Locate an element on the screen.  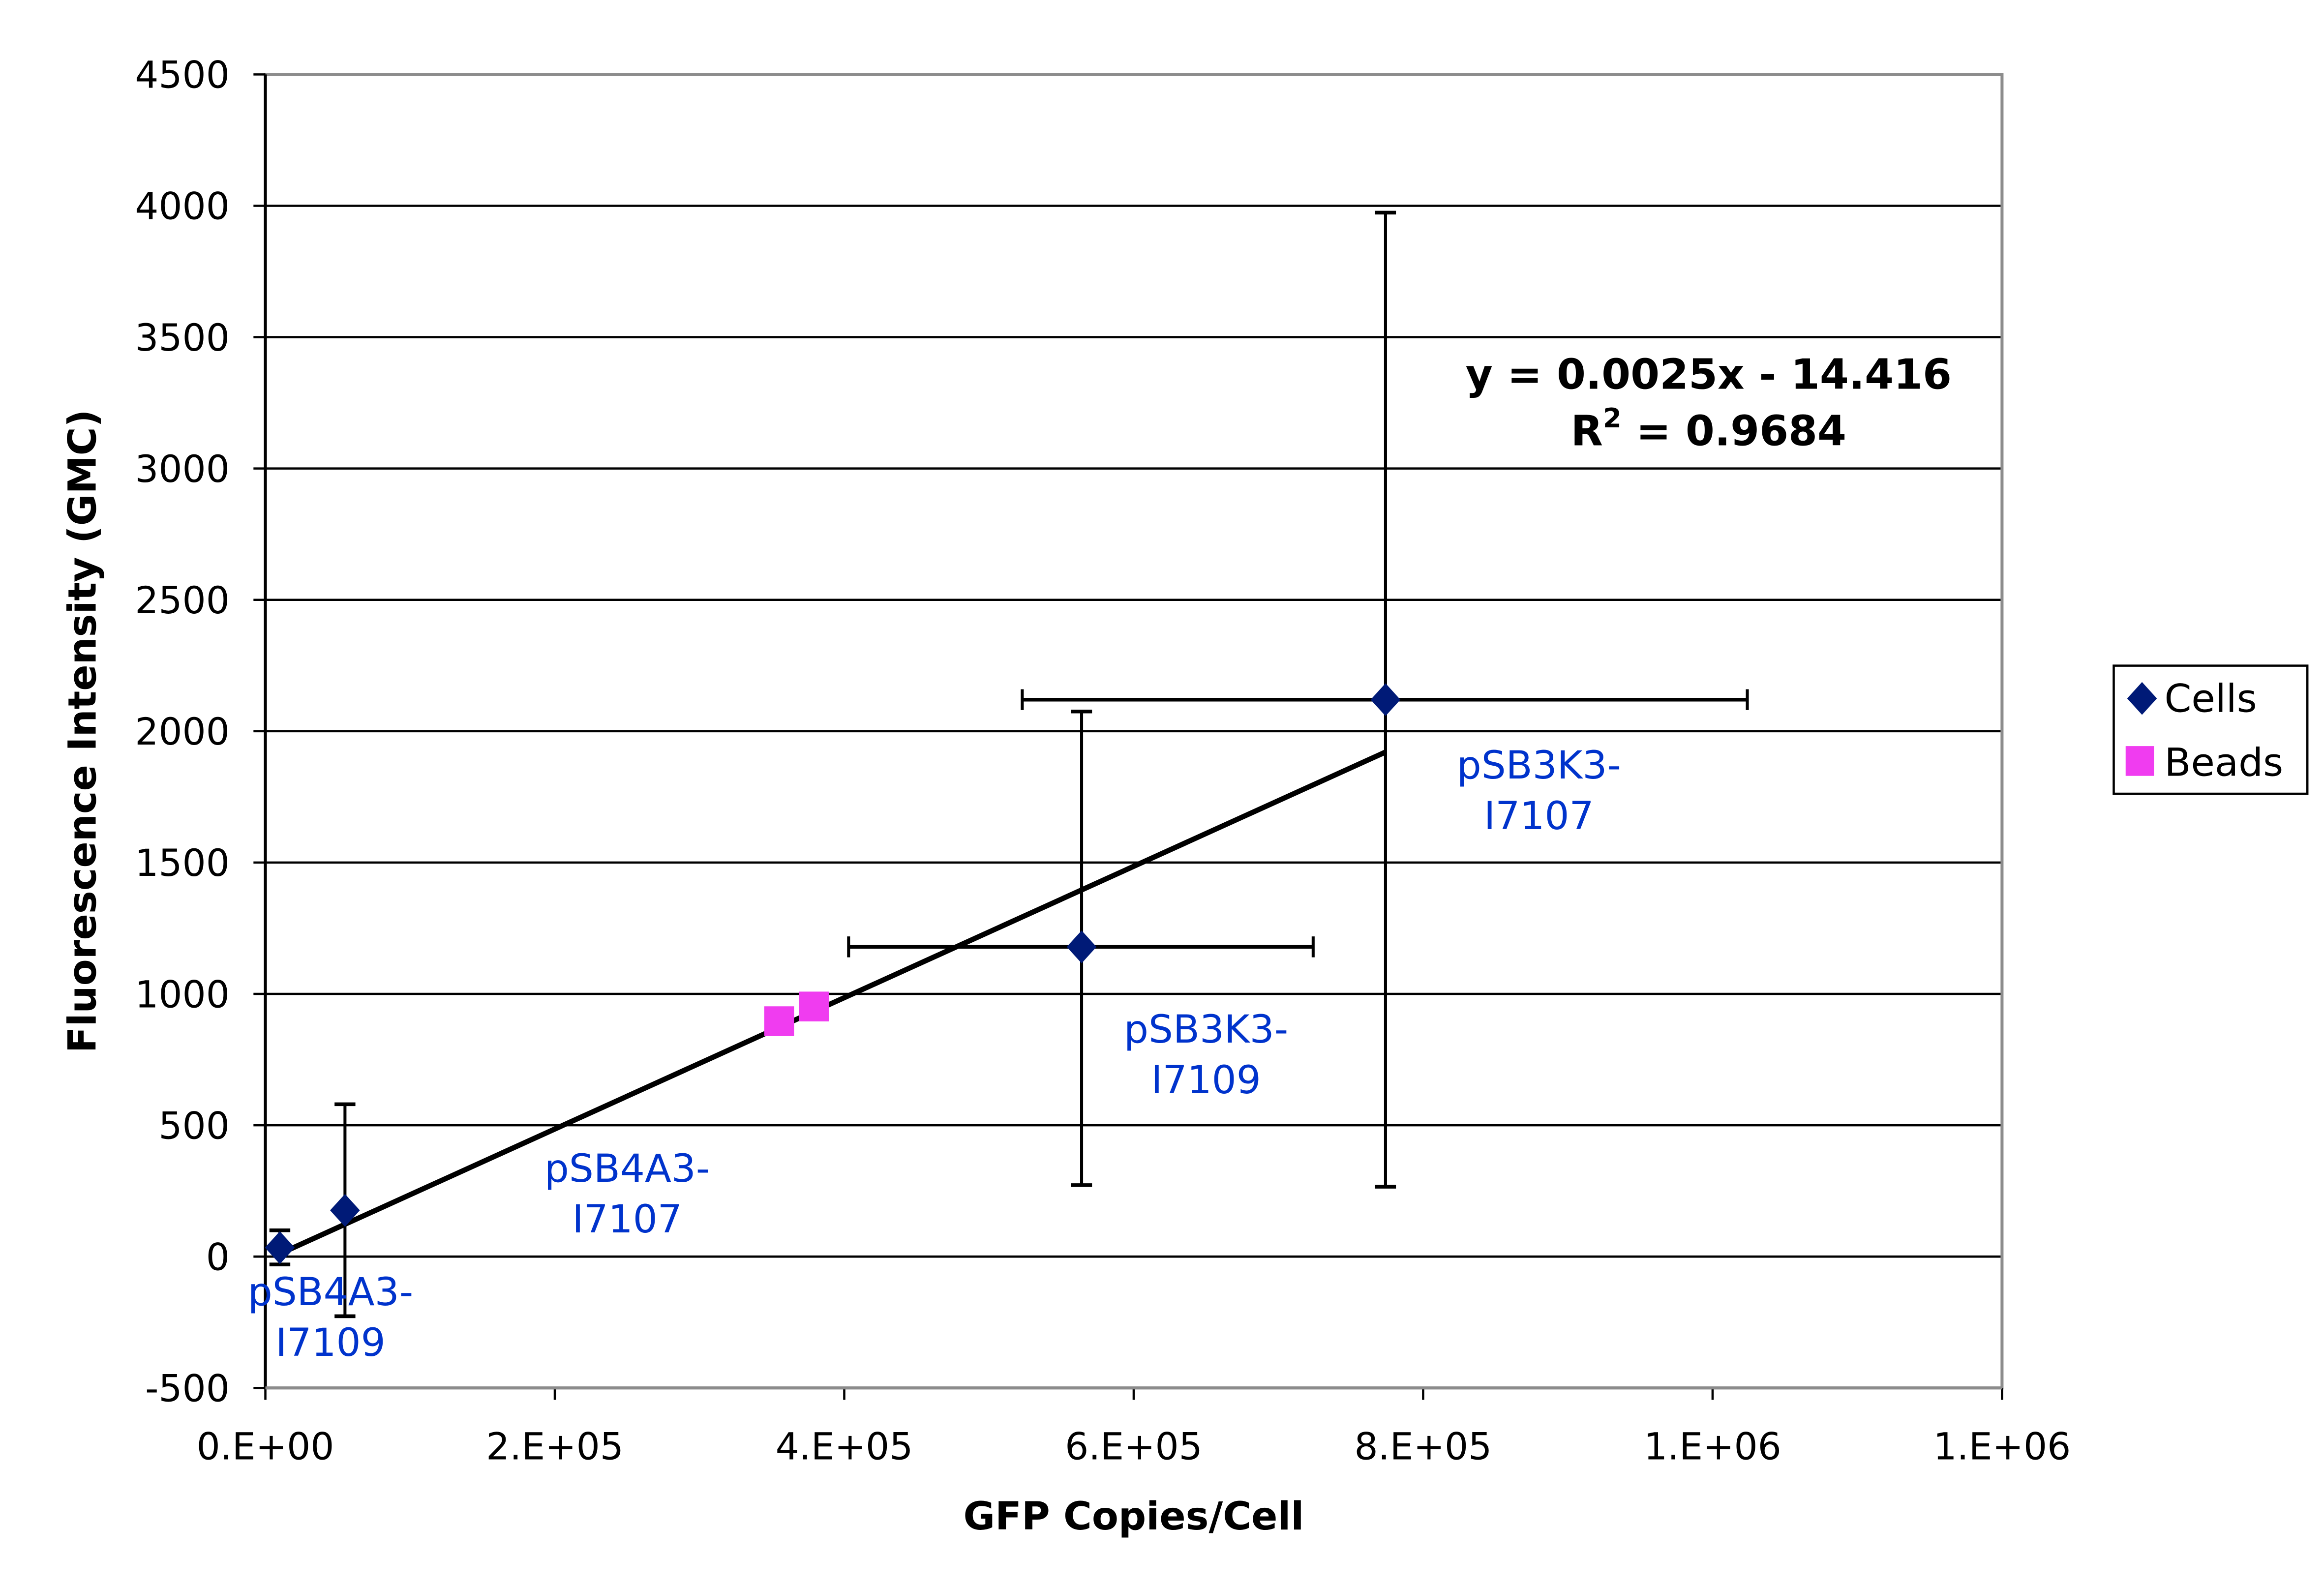
y-tick-label: -500 is located at coordinates (187, 1388).